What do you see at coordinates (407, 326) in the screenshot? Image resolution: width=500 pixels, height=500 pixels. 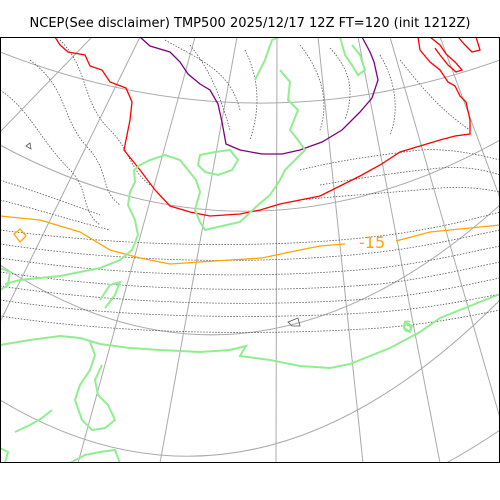 I see `contour-label-6: 6` at bounding box center [407, 326].